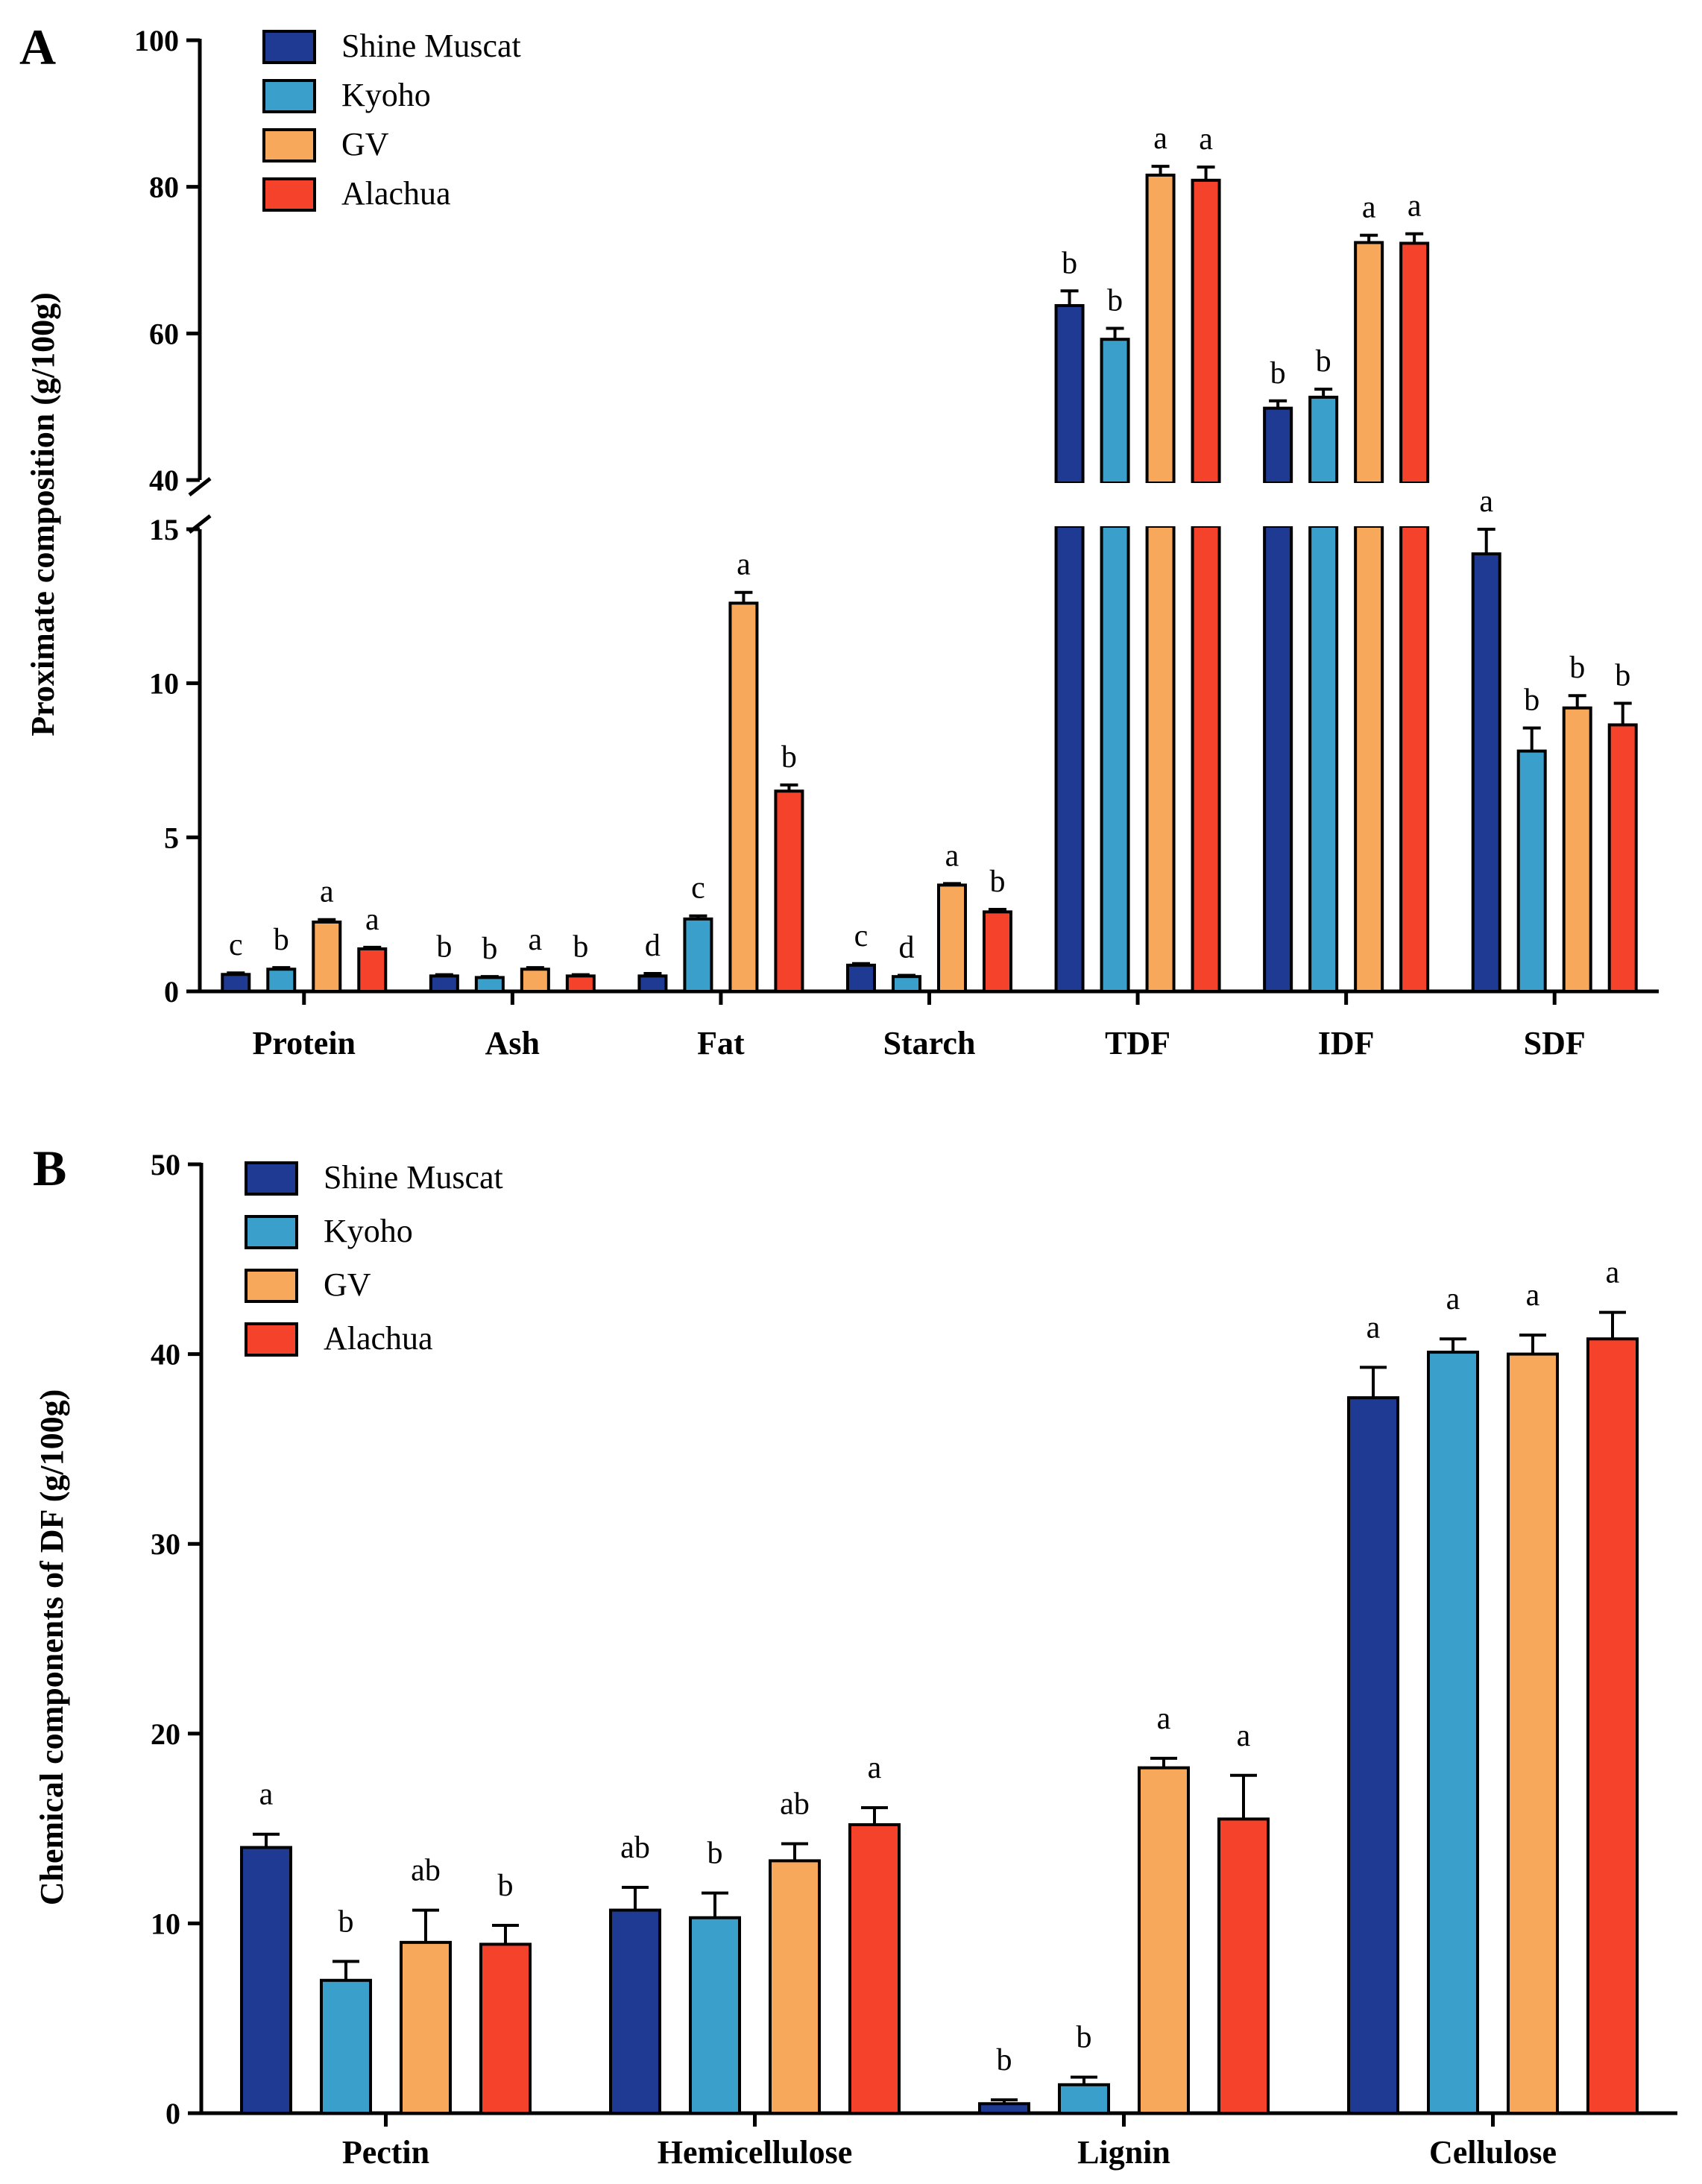 The image size is (1702, 2184). I want to click on bar-alachua-idf, so click(1414, 363).